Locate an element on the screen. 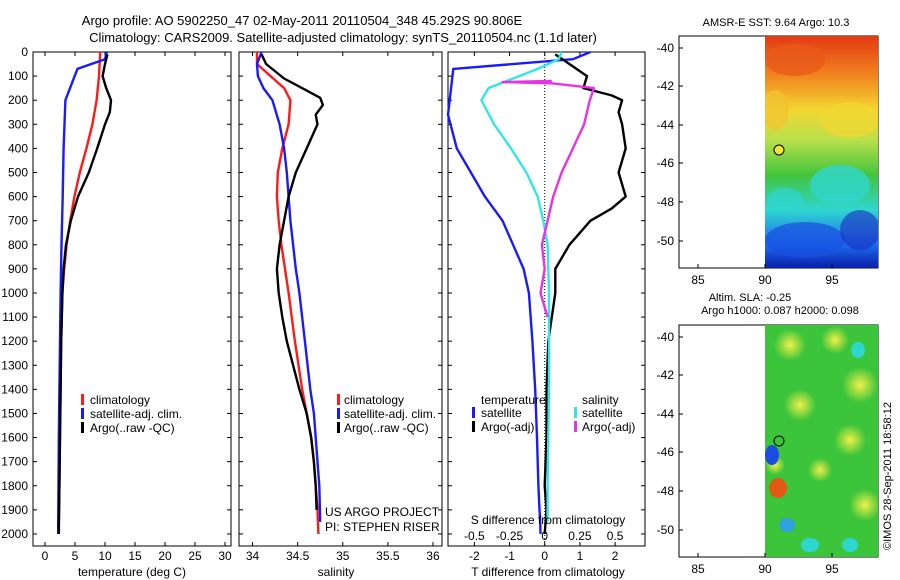 Image resolution: width=900 pixels, height=580 pixels. y-tick-label: 1600 is located at coordinates (14, 438).